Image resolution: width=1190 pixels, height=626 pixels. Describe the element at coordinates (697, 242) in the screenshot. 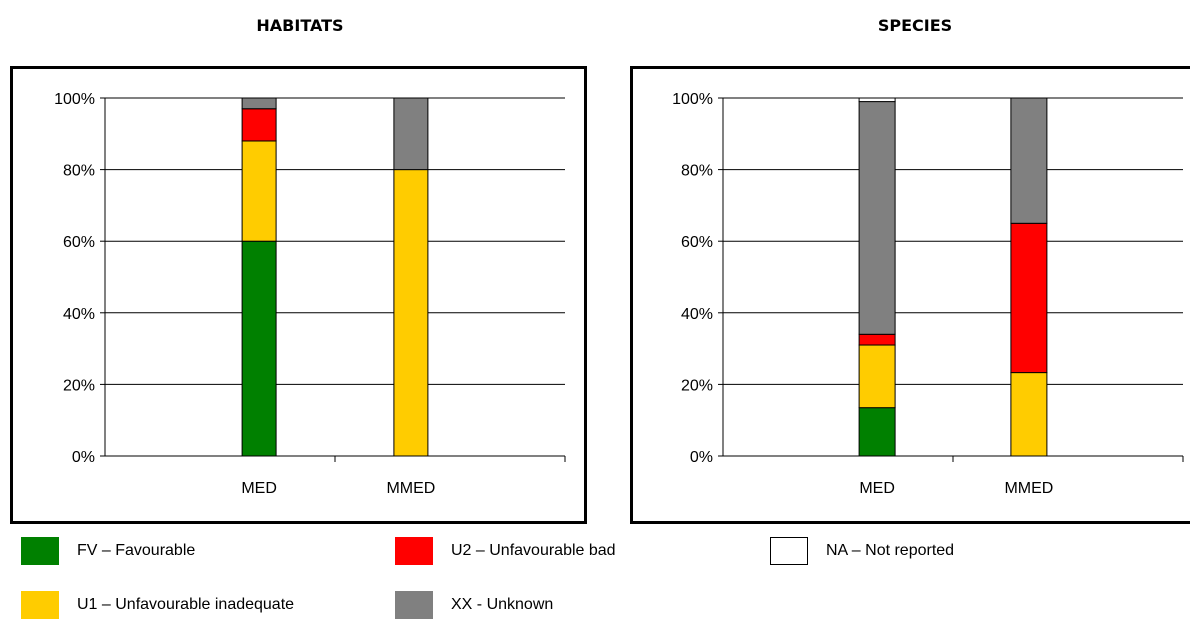

I see `species-ytick-label: 60%` at that location.